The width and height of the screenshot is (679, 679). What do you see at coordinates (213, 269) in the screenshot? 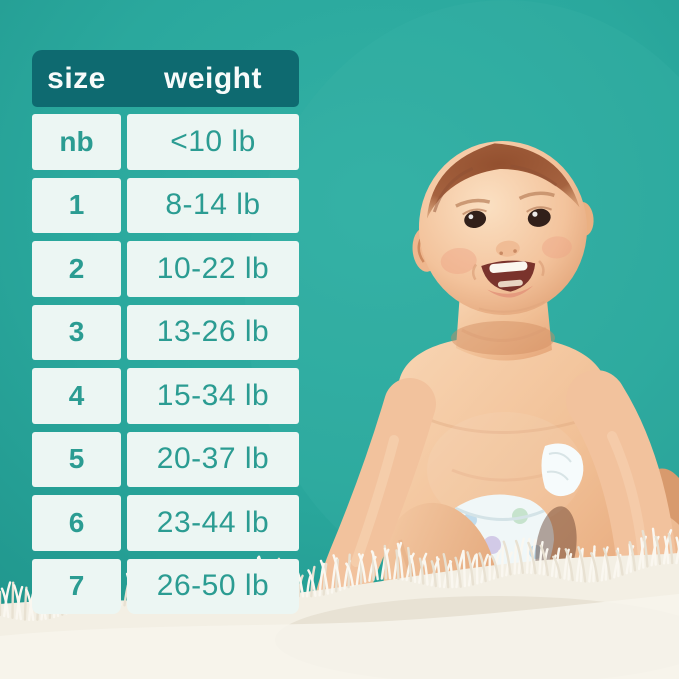
I see `weight-cell: 10-22 lb` at bounding box center [213, 269].